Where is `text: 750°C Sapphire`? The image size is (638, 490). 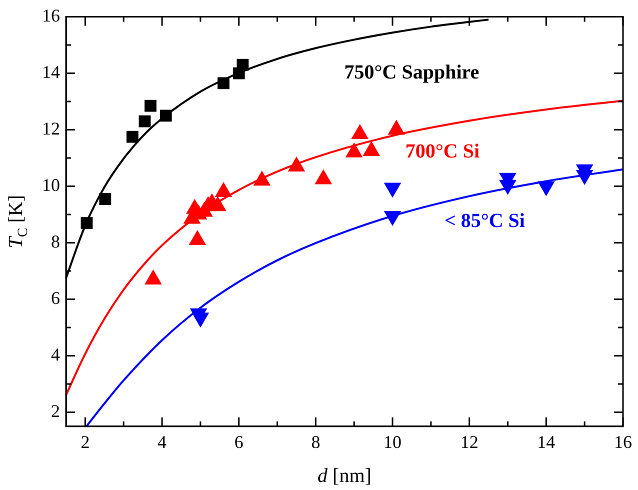 text: 750°C Sapphire is located at coordinates (412, 72).